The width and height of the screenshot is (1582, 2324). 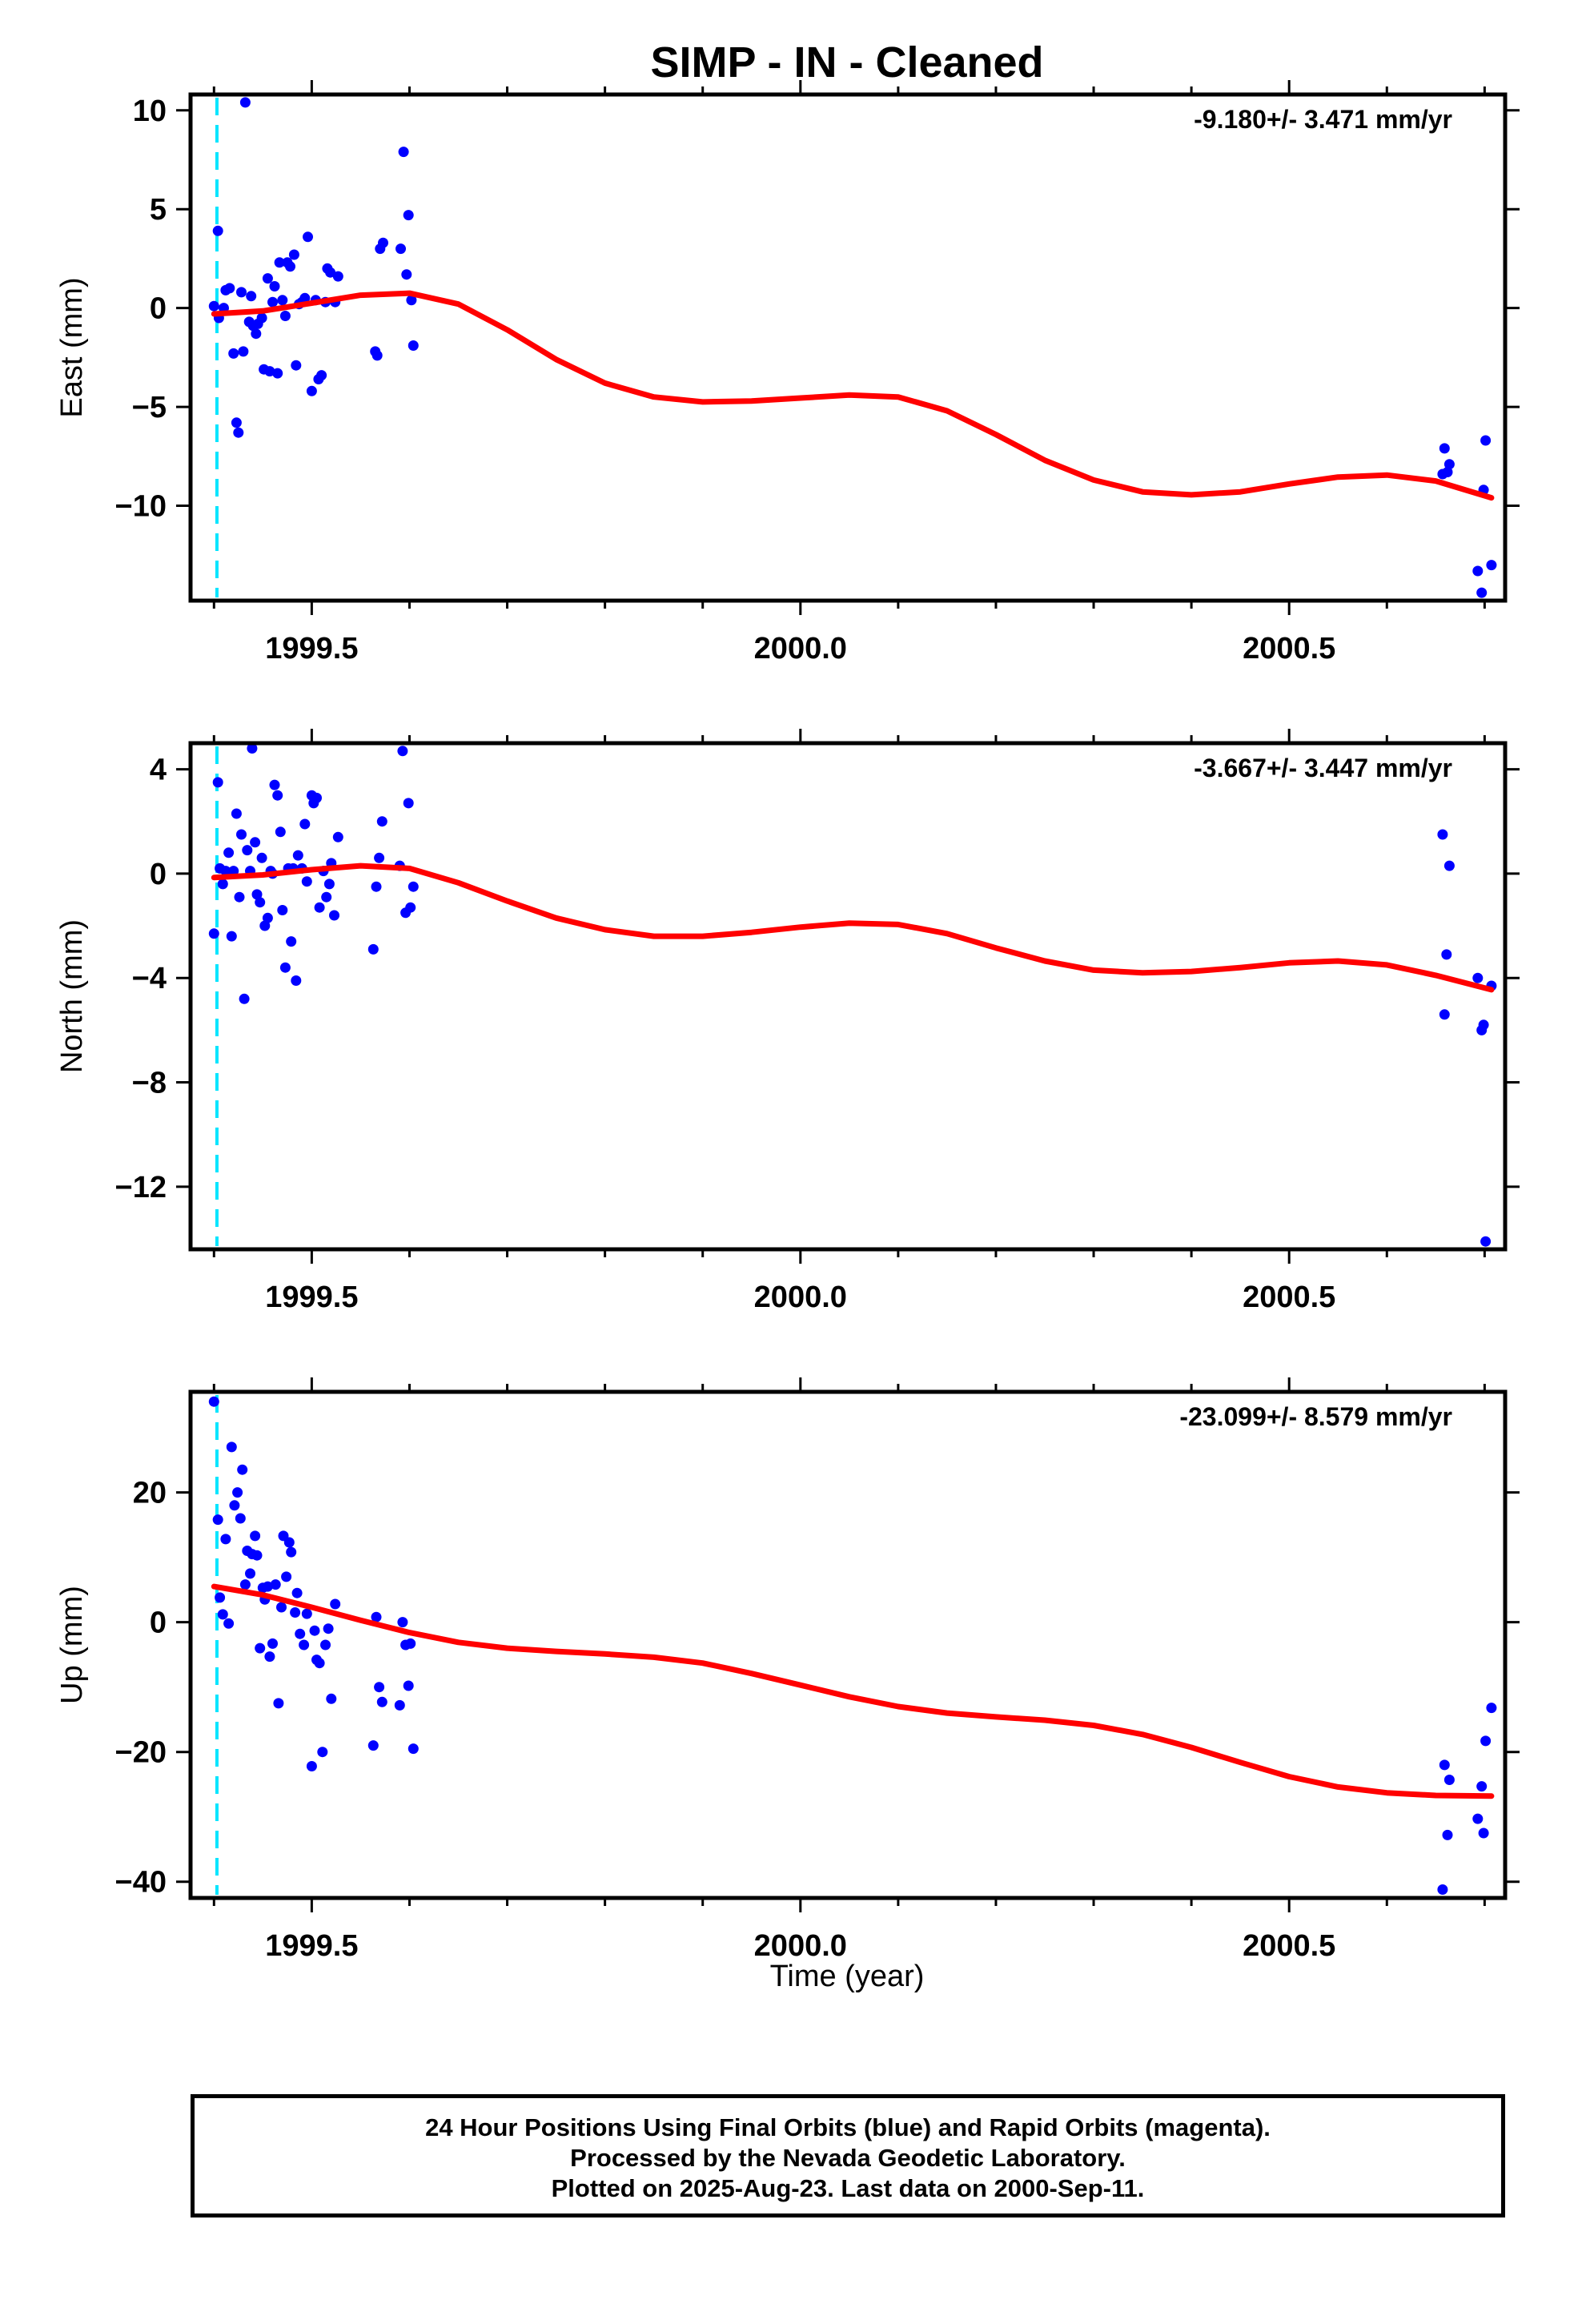 What do you see at coordinates (72, 347) in the screenshot?
I see `y-axis-label: East (mm)` at bounding box center [72, 347].